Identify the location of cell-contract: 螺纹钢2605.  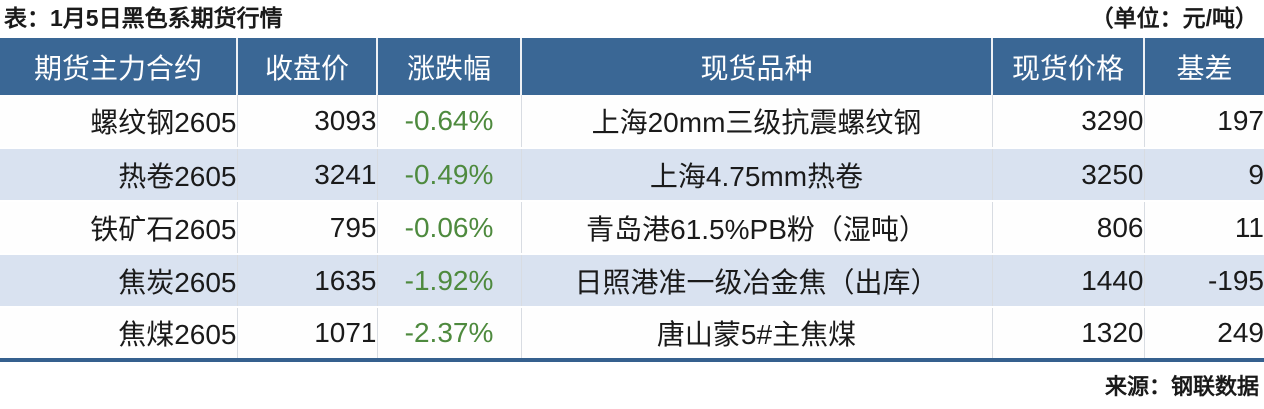
(118, 122).